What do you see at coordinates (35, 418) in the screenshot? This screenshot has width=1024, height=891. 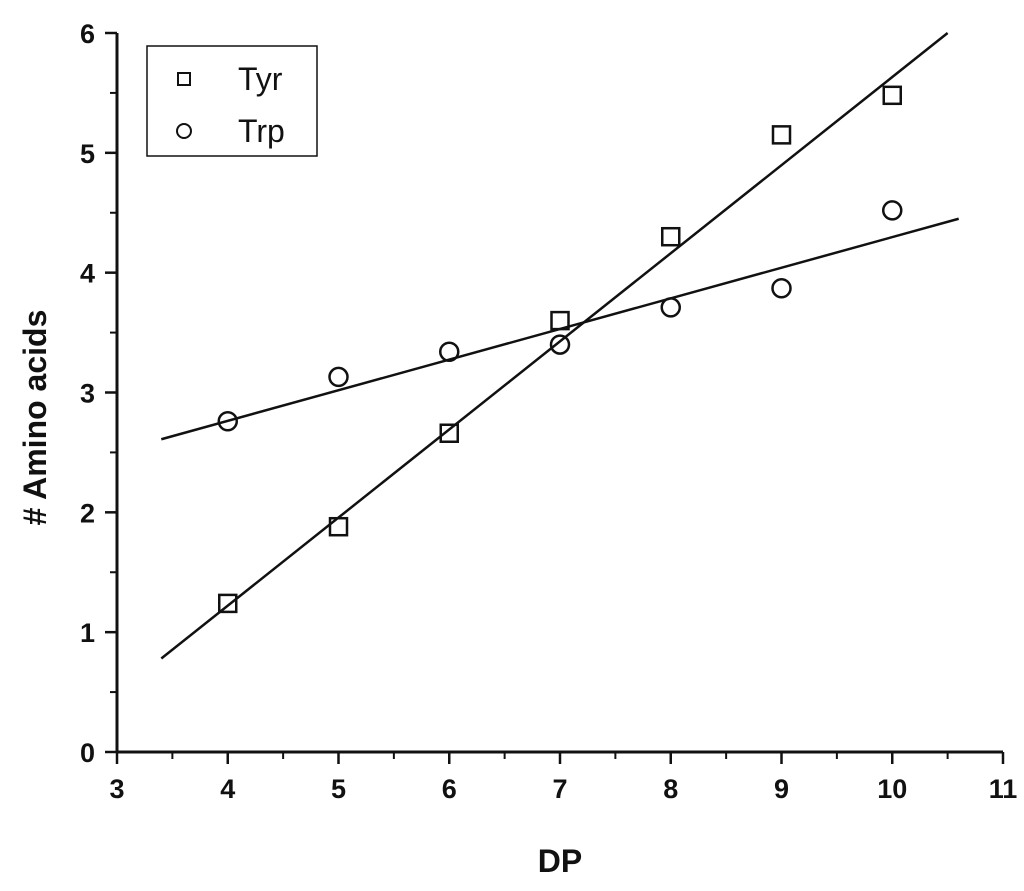 I see `y-axis-title: # Amino acids` at bounding box center [35, 418].